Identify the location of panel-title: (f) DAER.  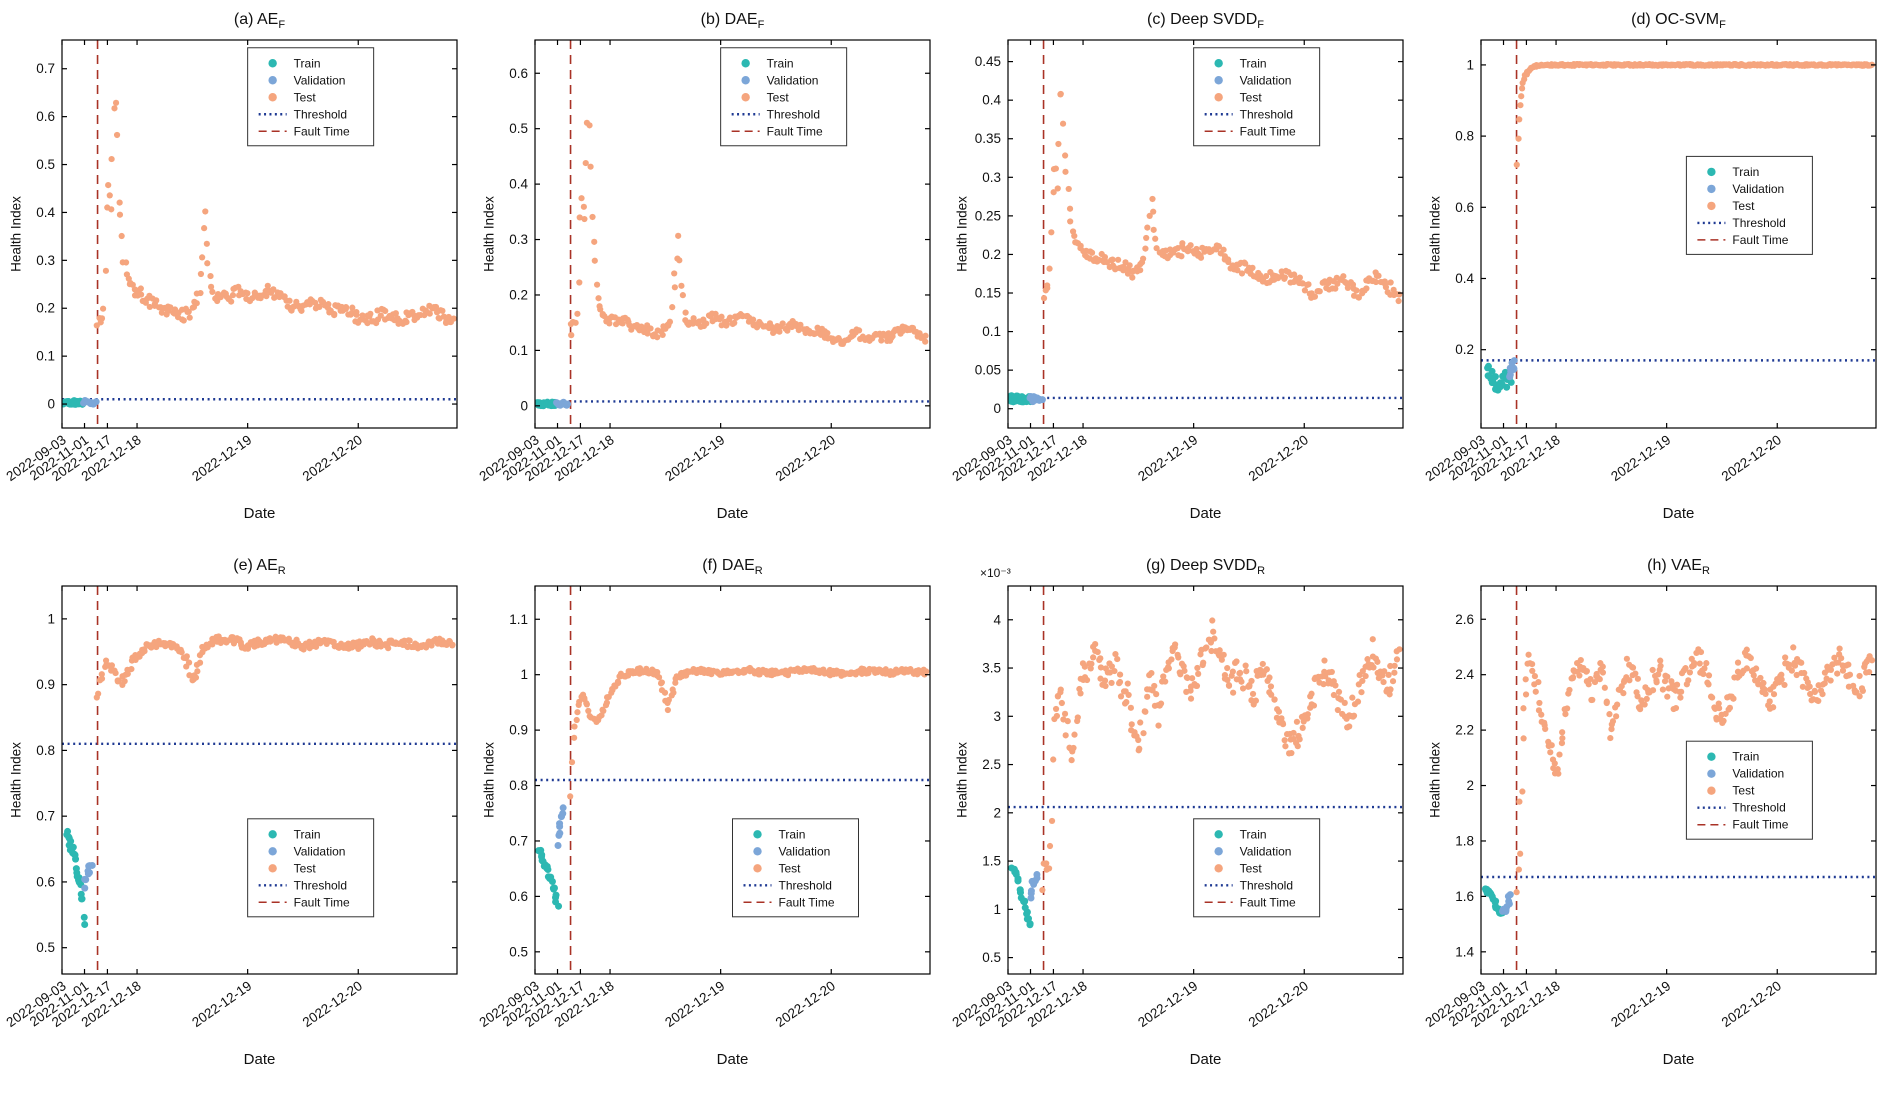
(732, 567).